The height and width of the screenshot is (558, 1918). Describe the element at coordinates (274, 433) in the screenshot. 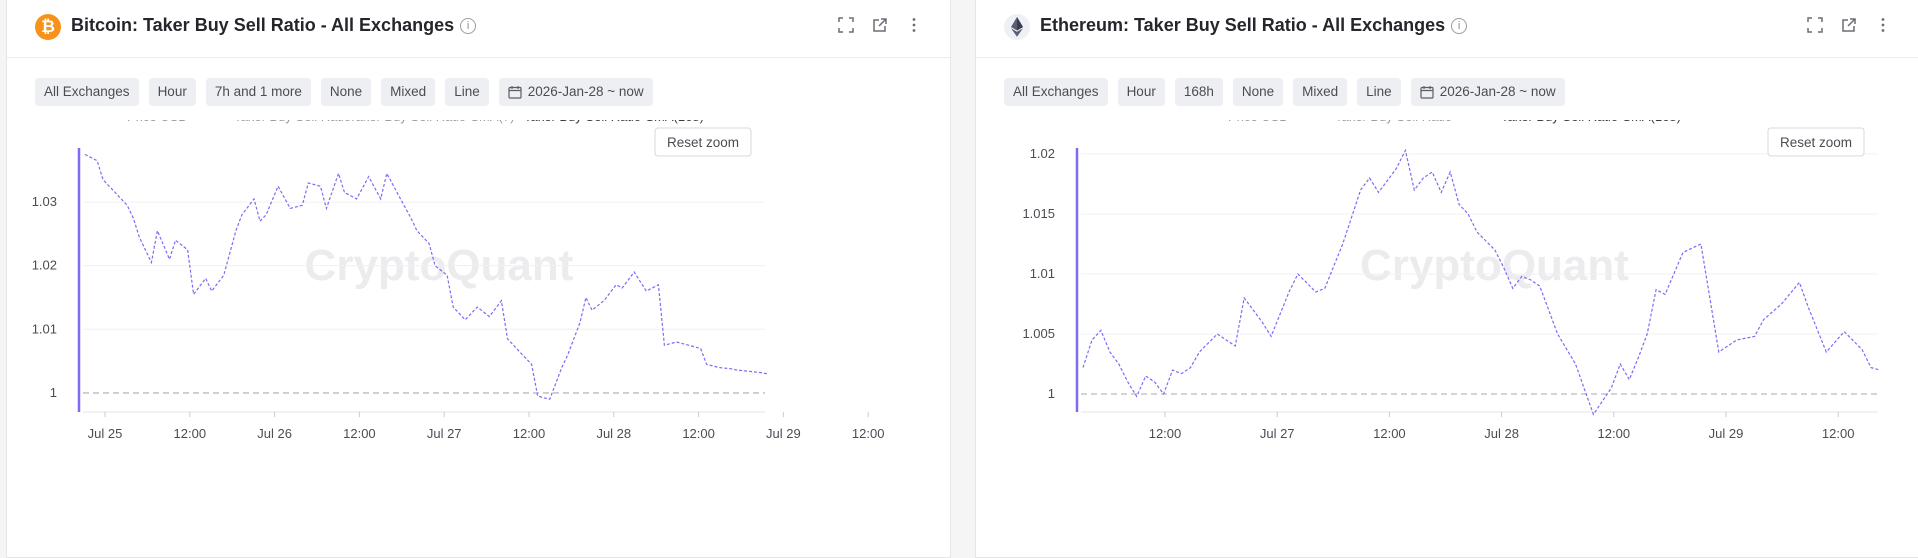

I see `x-tick-label: Jul 26` at that location.